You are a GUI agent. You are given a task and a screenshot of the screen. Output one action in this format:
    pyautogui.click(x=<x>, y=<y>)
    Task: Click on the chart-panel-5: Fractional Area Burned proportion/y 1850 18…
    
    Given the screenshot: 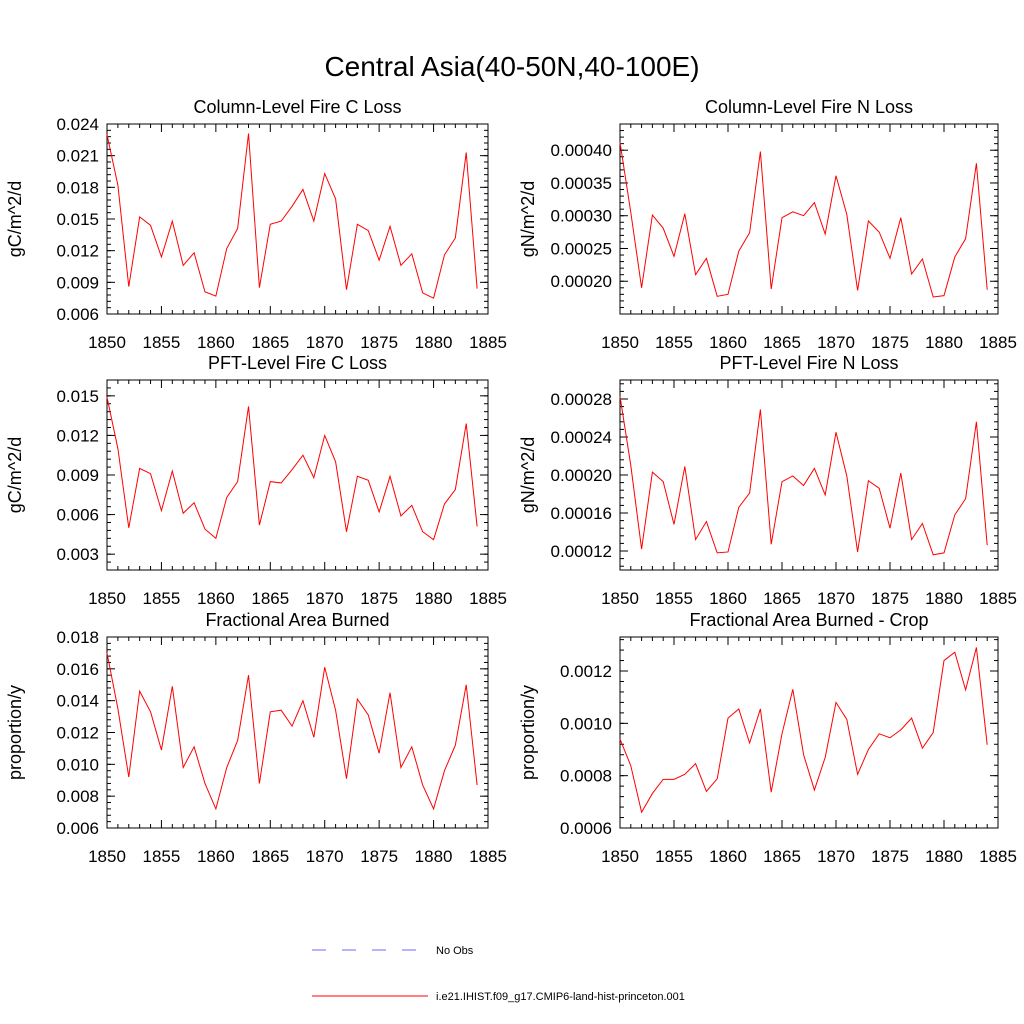 What is the action you would take?
    pyautogui.click(x=256, y=738)
    